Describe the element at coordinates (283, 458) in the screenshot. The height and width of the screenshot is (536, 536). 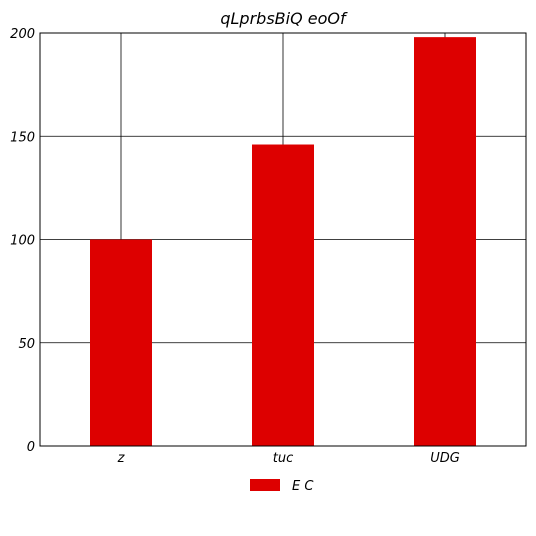
I see `x-tick-label: tuc` at that location.